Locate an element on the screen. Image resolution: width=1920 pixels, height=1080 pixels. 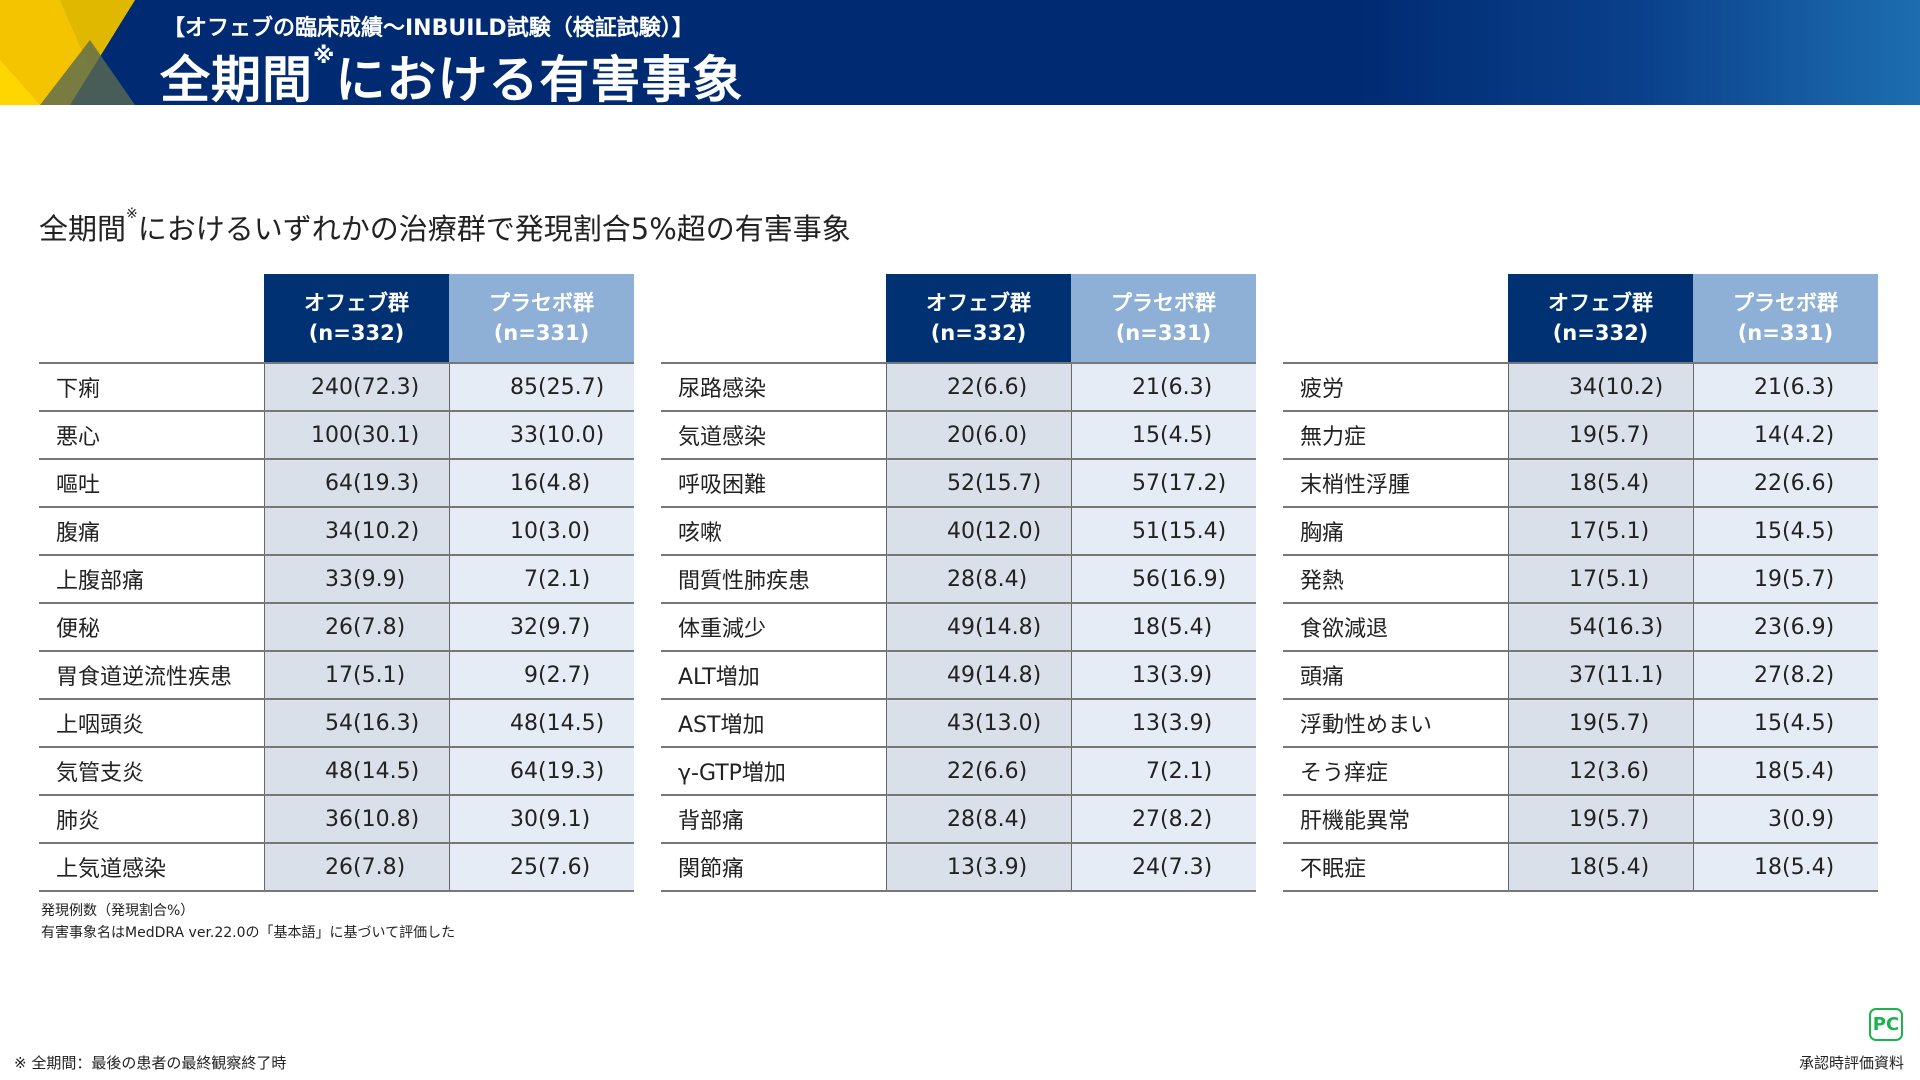
table-row: 胸痛 17 (5.1) 15 (4.5) is located at coordinates (1580, 532).